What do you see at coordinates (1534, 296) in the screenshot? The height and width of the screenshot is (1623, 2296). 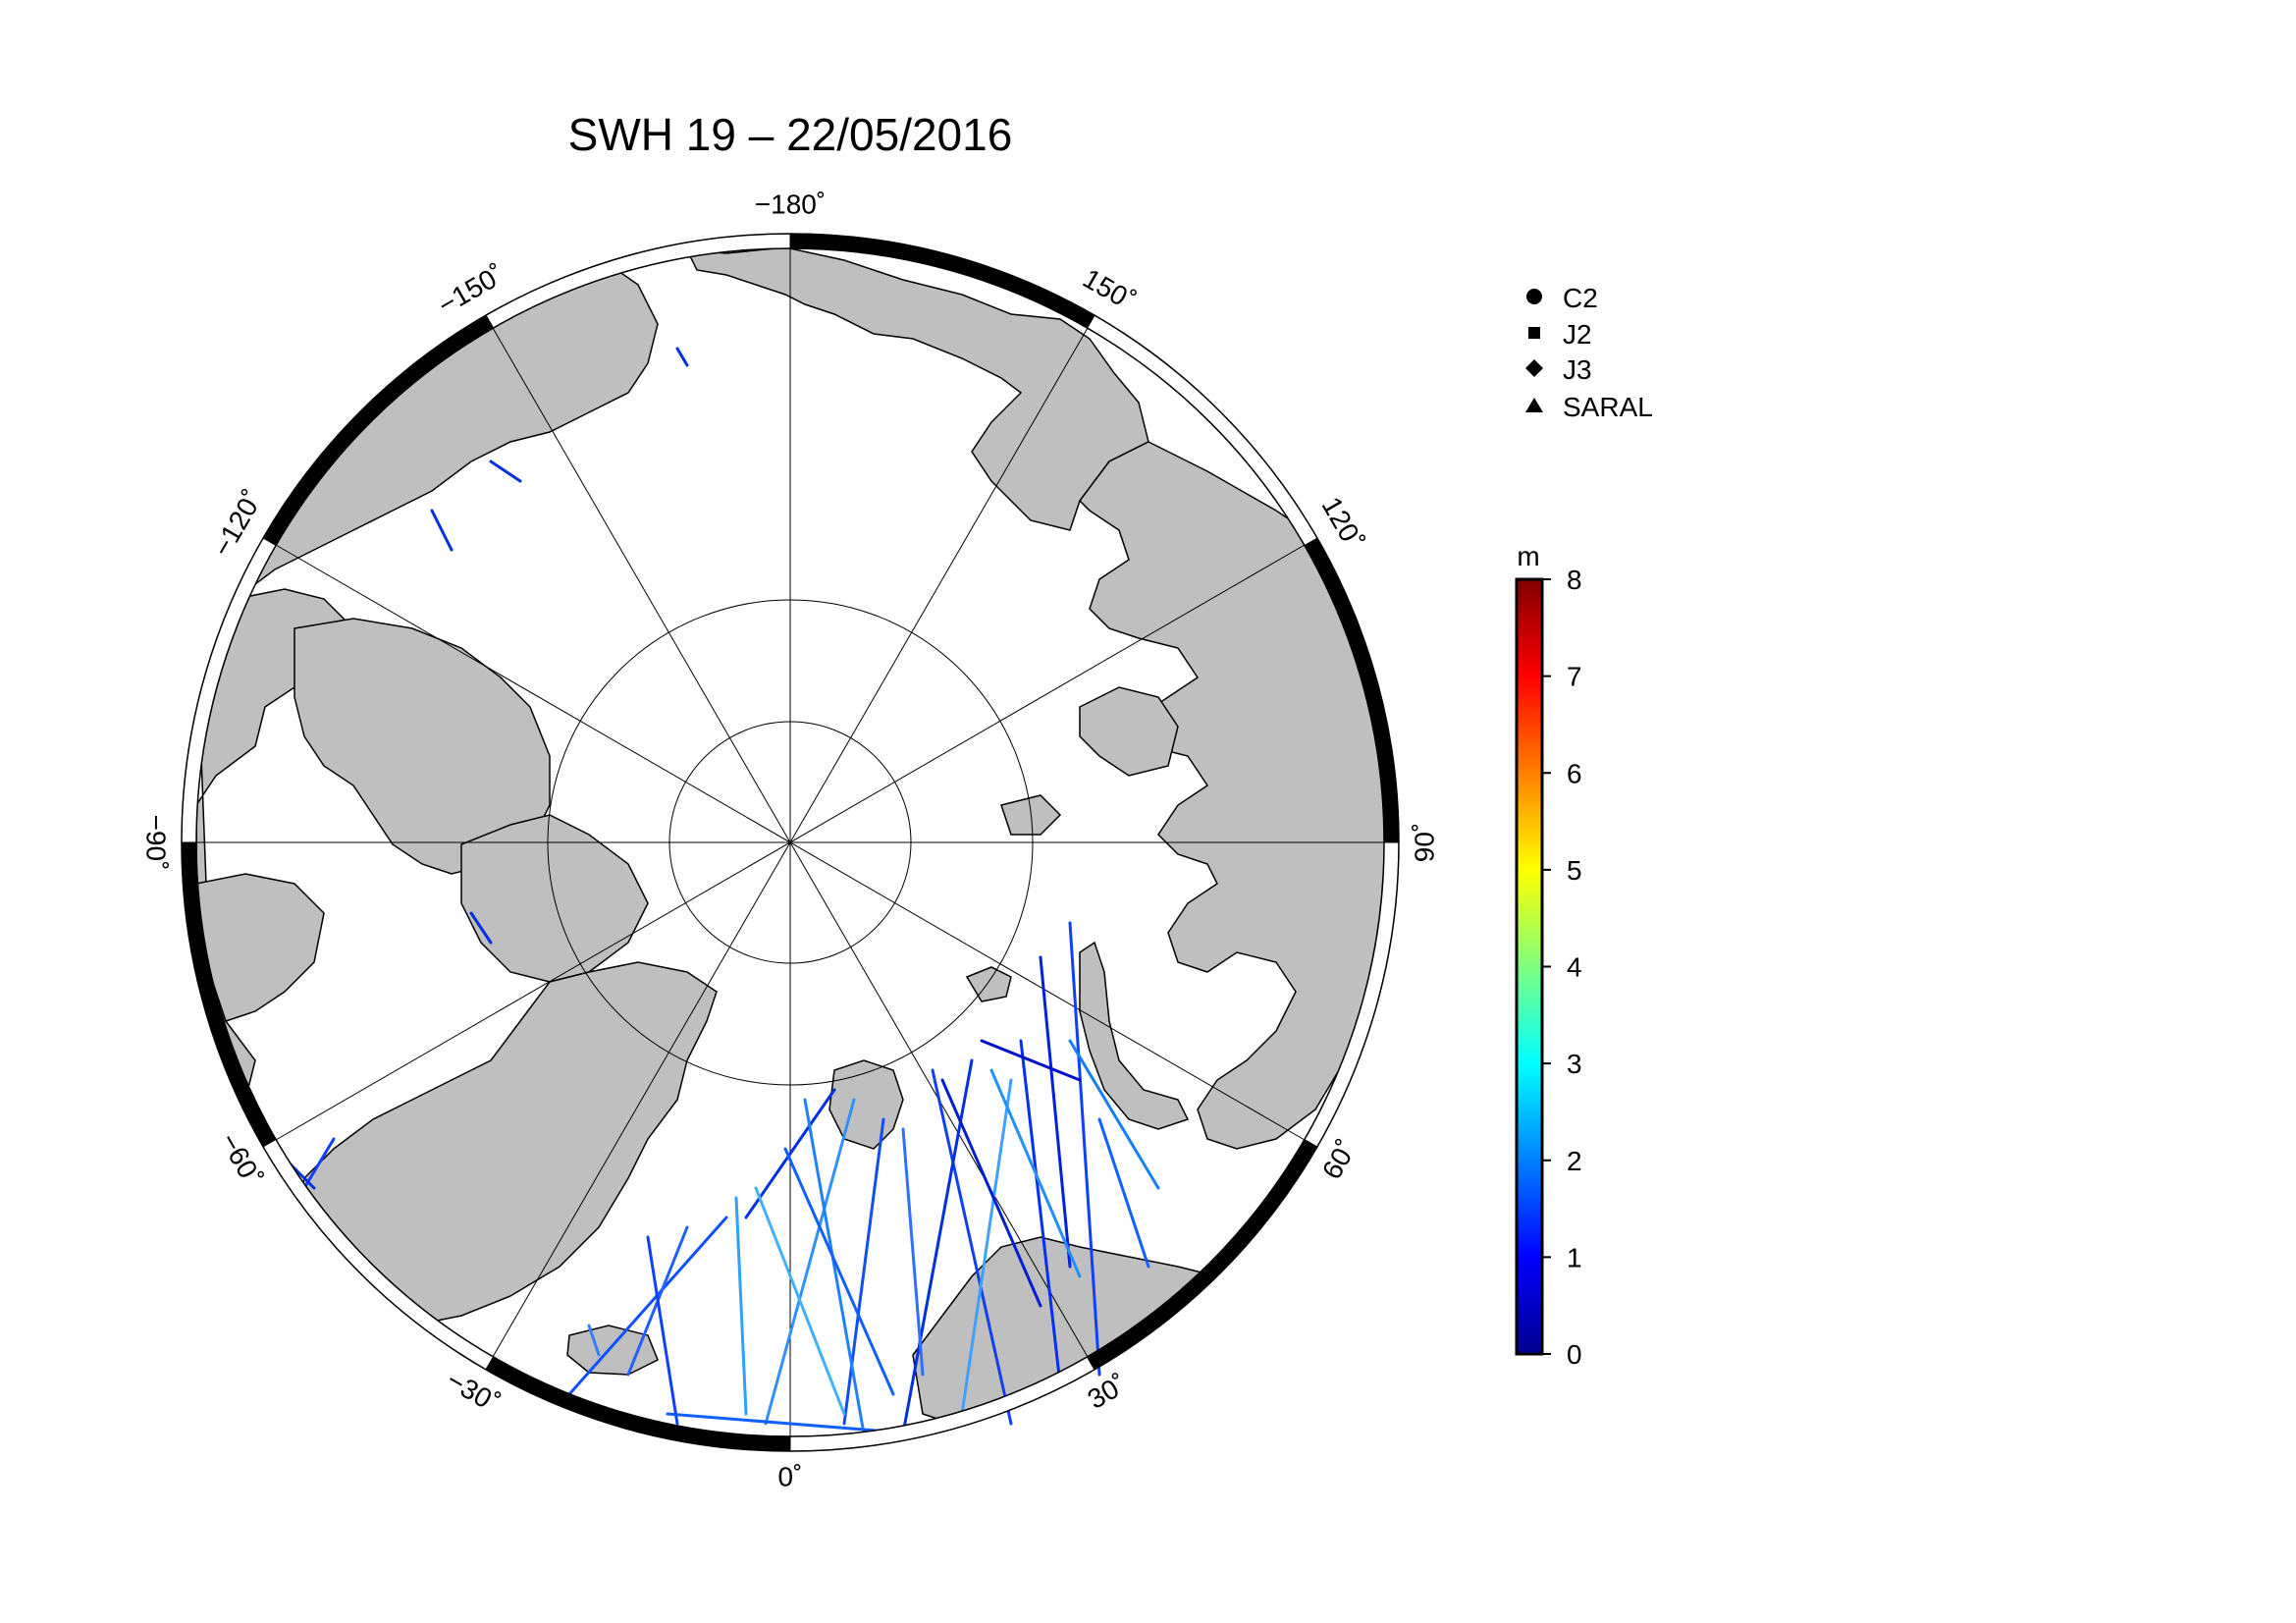 I see `circle-icon` at bounding box center [1534, 296].